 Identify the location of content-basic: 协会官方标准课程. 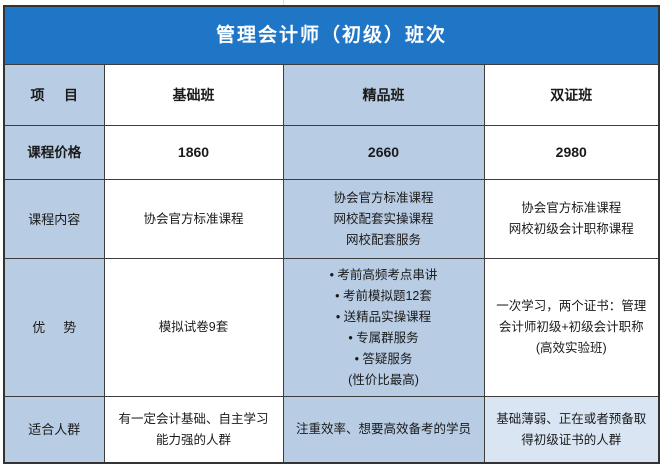
(193, 219).